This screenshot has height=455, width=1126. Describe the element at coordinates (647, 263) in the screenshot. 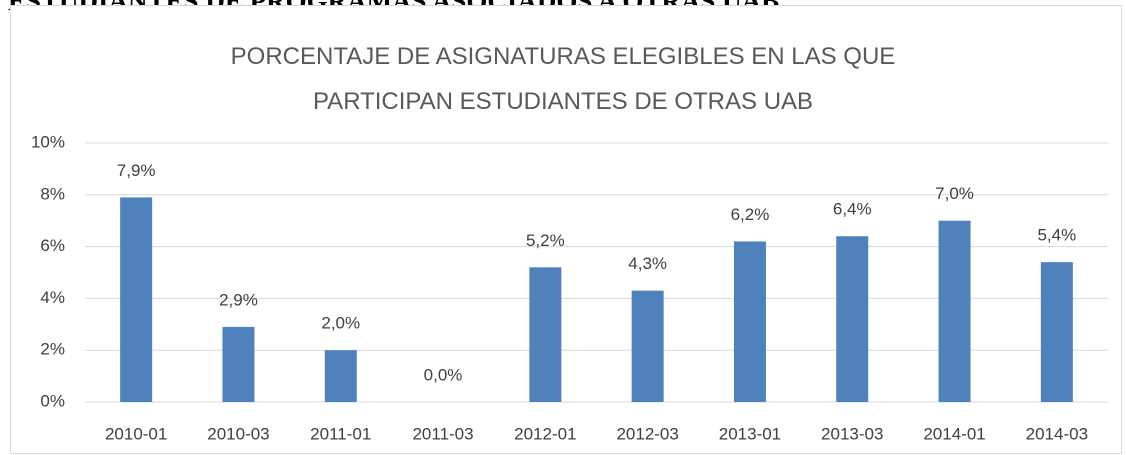

I see `data-label: 4,3%` at that location.